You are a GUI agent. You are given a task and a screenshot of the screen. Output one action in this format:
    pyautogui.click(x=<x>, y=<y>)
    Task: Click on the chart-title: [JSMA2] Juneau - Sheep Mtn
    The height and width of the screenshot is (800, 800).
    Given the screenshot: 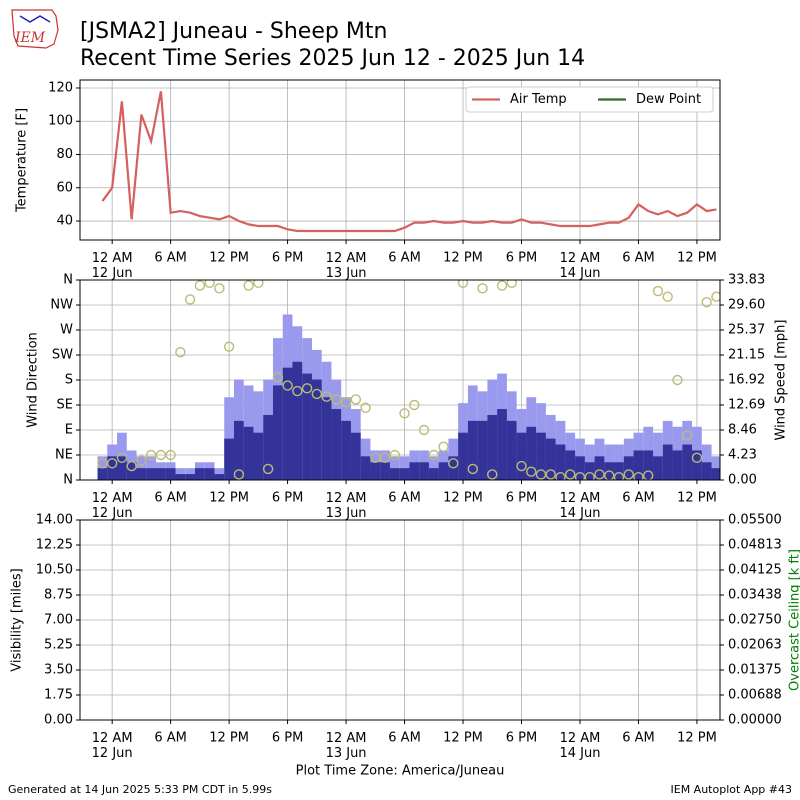 What is the action you would take?
    pyautogui.click(x=233, y=31)
    